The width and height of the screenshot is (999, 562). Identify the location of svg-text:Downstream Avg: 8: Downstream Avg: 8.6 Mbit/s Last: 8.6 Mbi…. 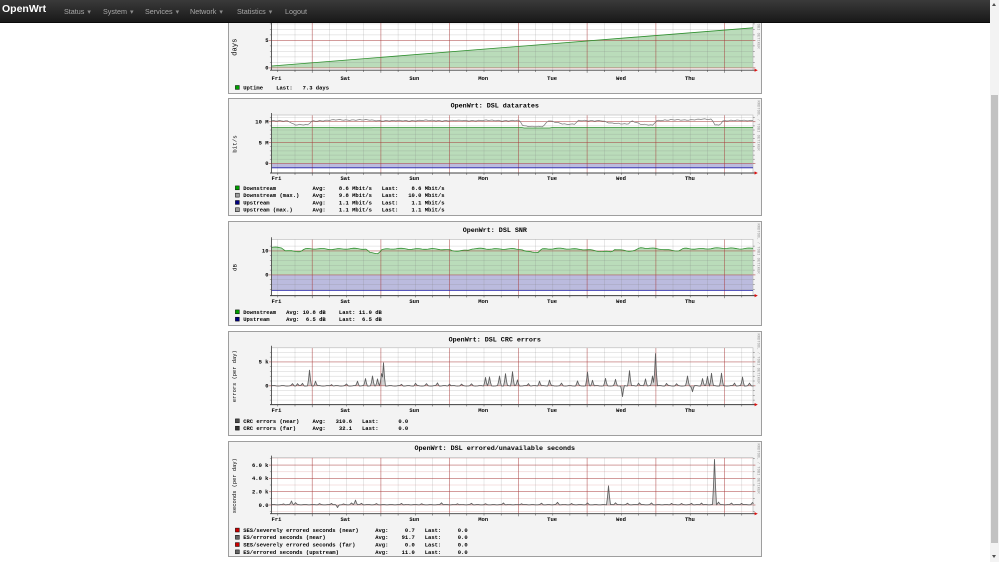
(343, 188).